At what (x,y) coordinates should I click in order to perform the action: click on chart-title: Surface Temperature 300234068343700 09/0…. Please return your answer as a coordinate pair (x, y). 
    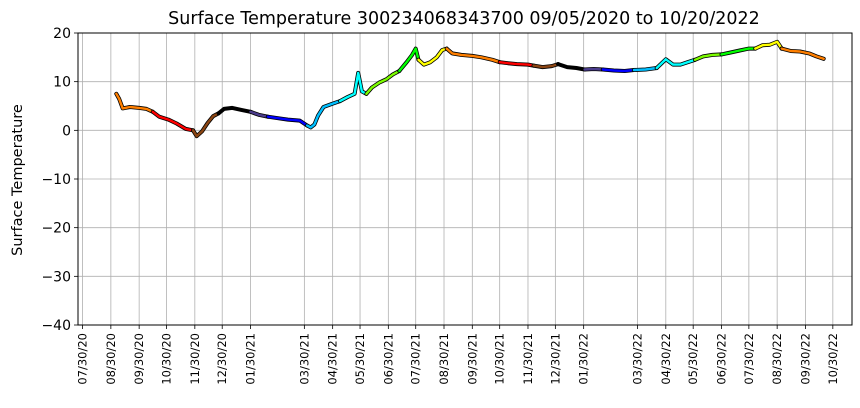
    Looking at the image, I should click on (464, 19).